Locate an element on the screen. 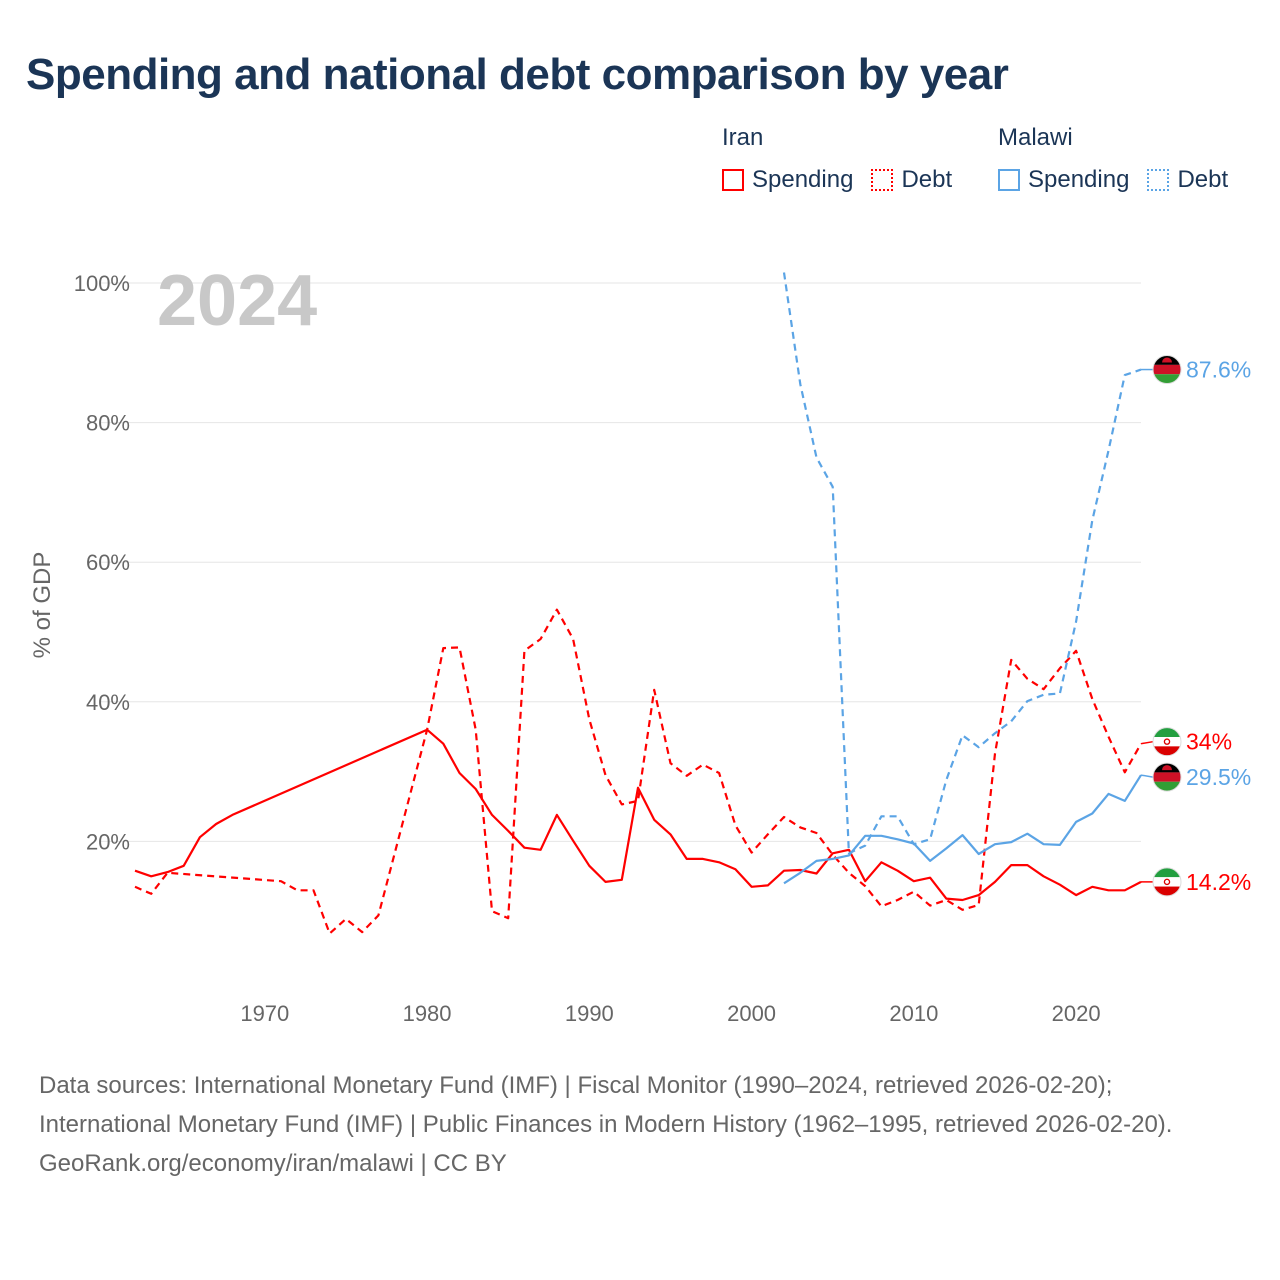 This screenshot has width=1280, height=1280. end-value-label: 87.6% is located at coordinates (1218, 370).